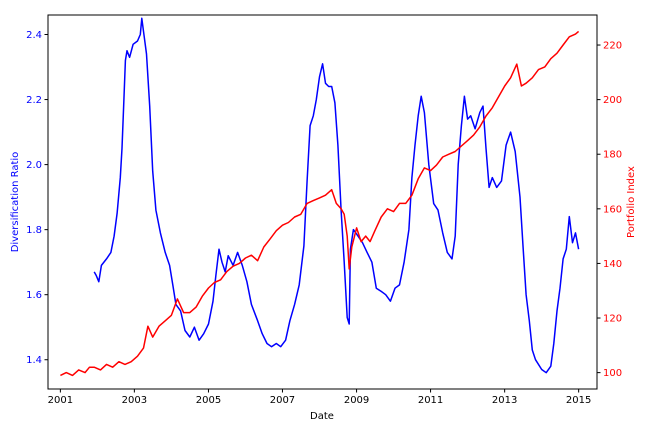  Describe the element at coordinates (282, 400) in the screenshot. I see `x-tick-label: 2007` at that location.